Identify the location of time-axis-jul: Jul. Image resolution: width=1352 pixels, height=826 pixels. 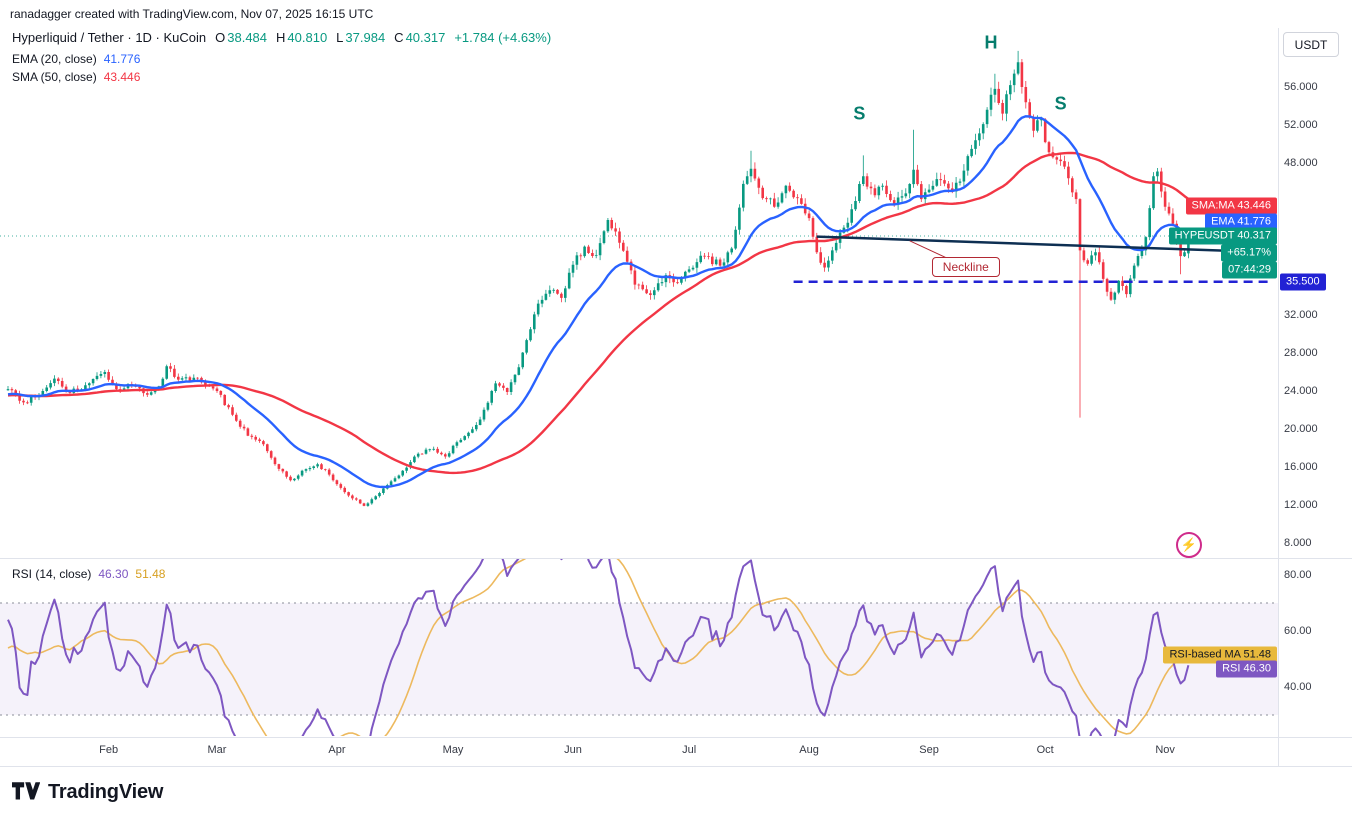
(689, 750).